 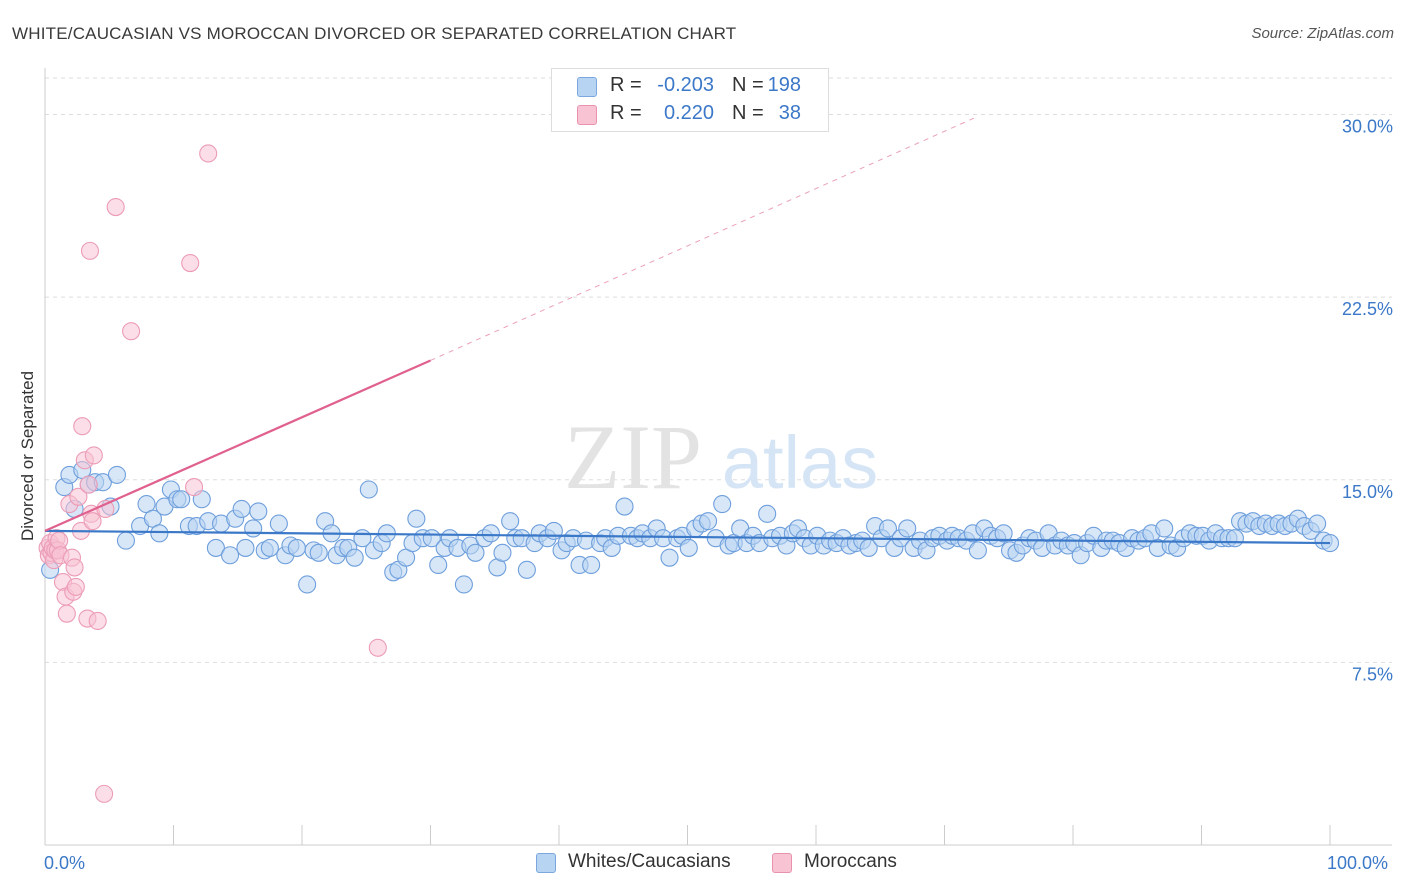 What do you see at coordinates (850, 861) in the screenshot?
I see `legend-label: Moroccans` at bounding box center [850, 861].